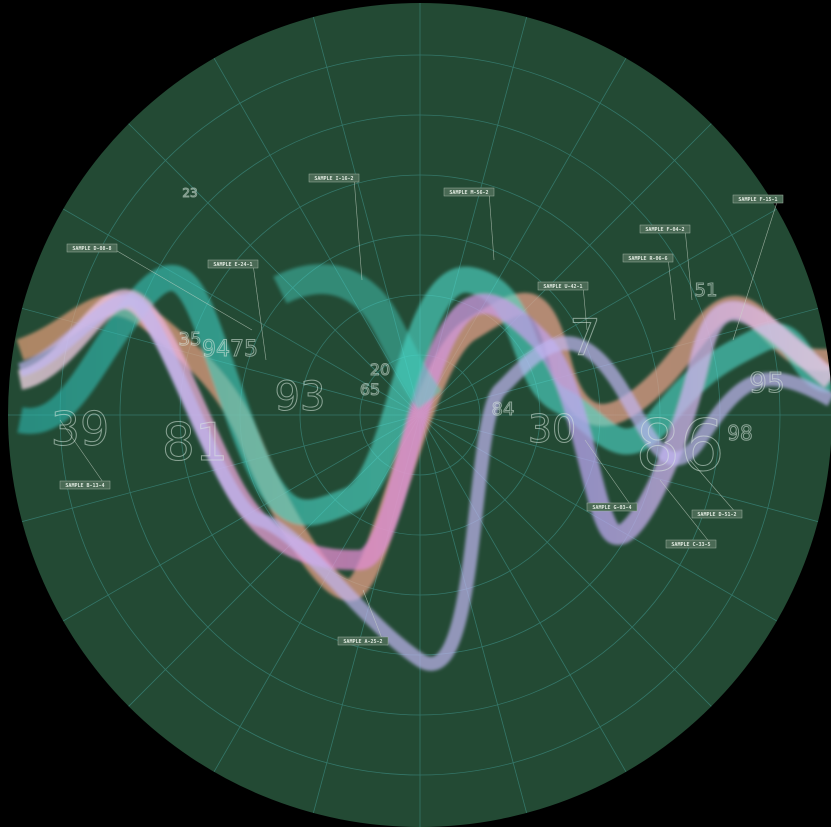 Image resolution: width=831 pixels, height=827 pixels. What do you see at coordinates (679, 446) in the screenshot?
I see `decor-number: 86` at bounding box center [679, 446].